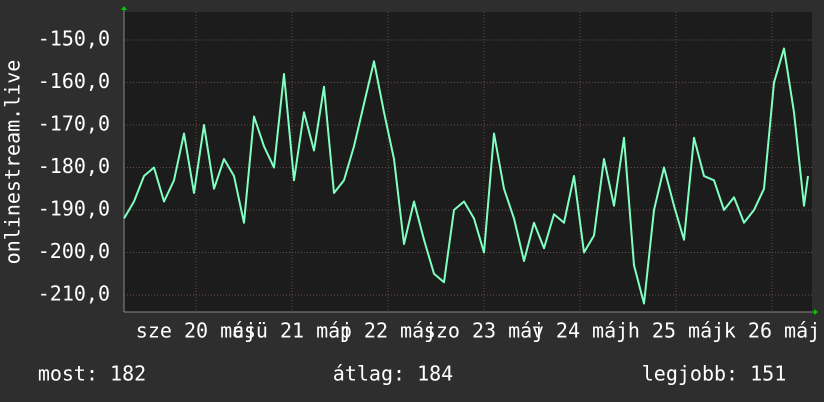  I want to click on stat-text: legjobb: 151, so click(714, 374).